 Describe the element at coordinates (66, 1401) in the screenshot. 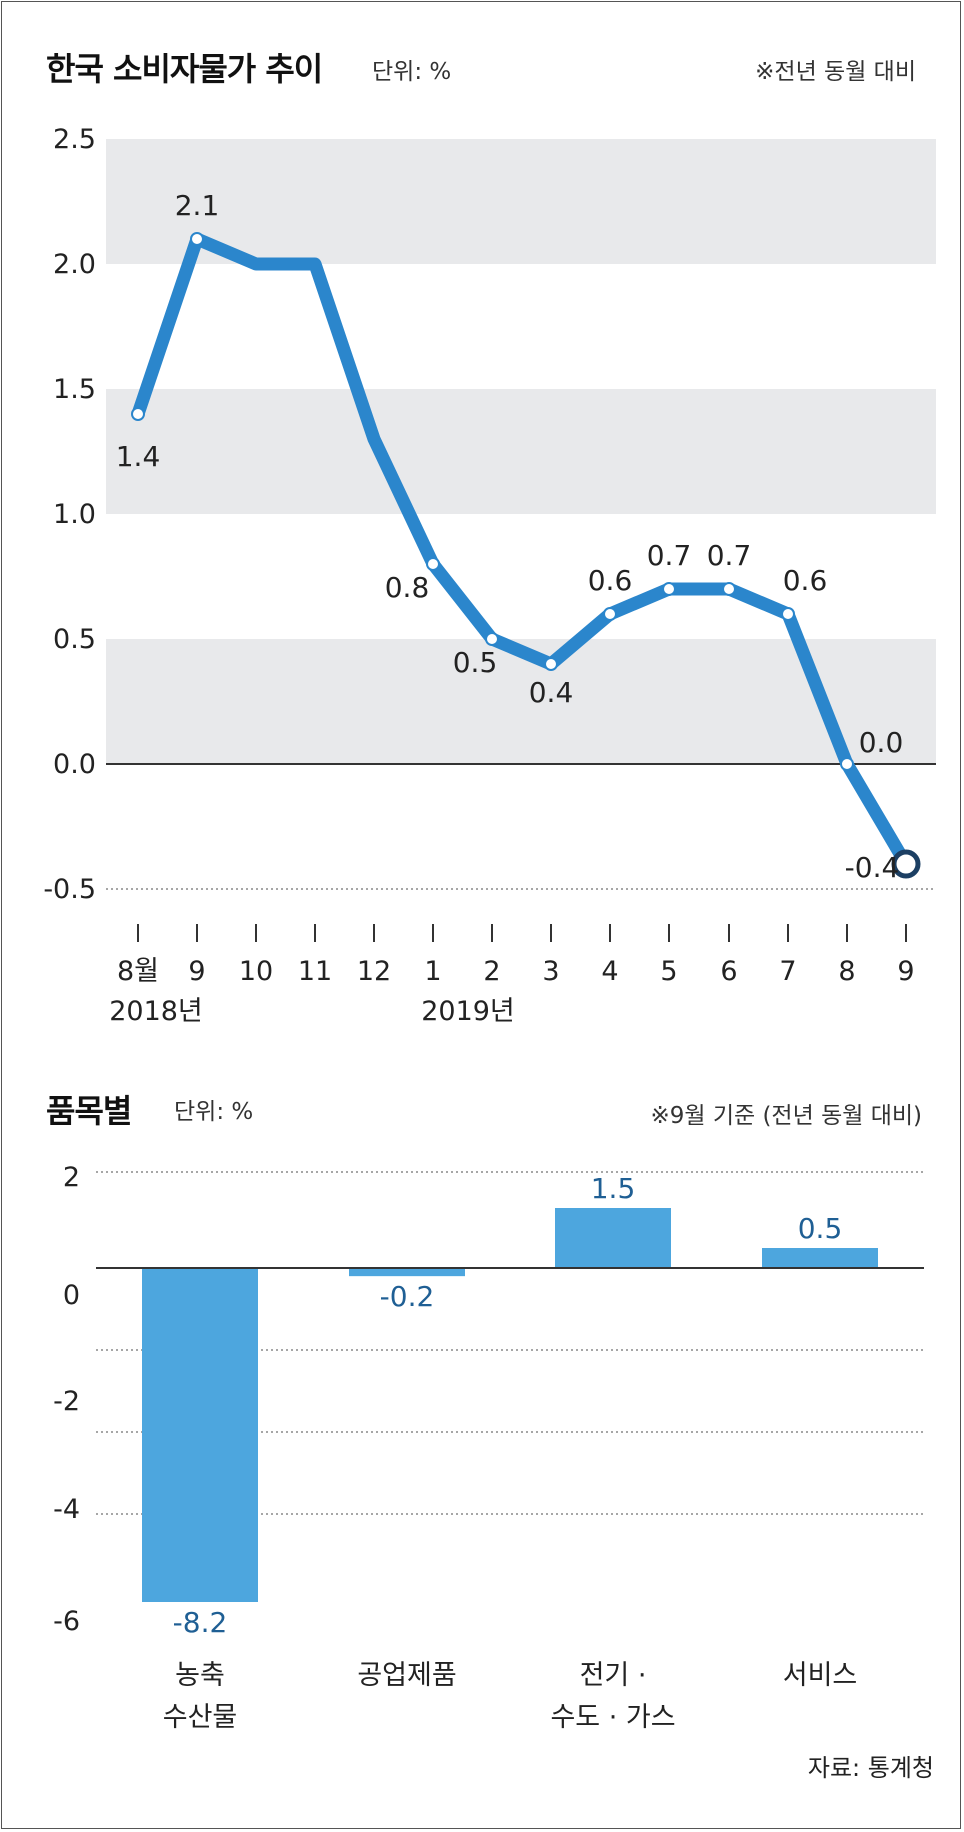

I see `y-tick-label: -2` at that location.